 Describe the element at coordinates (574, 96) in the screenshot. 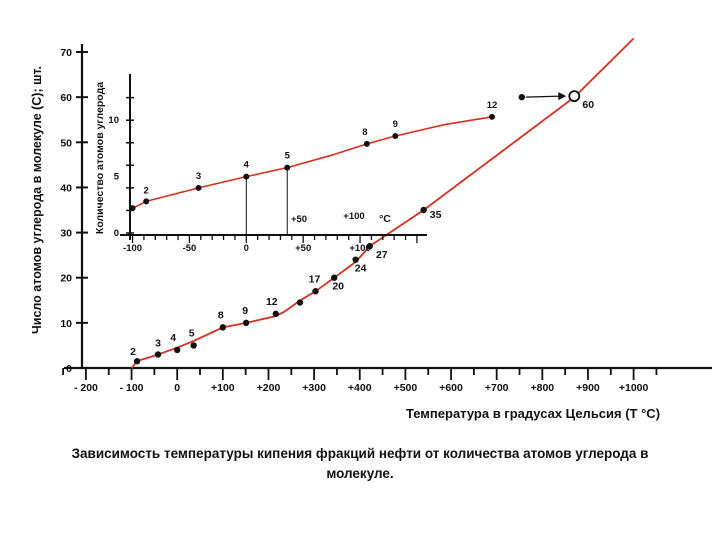

I see `open-circle-point` at that location.